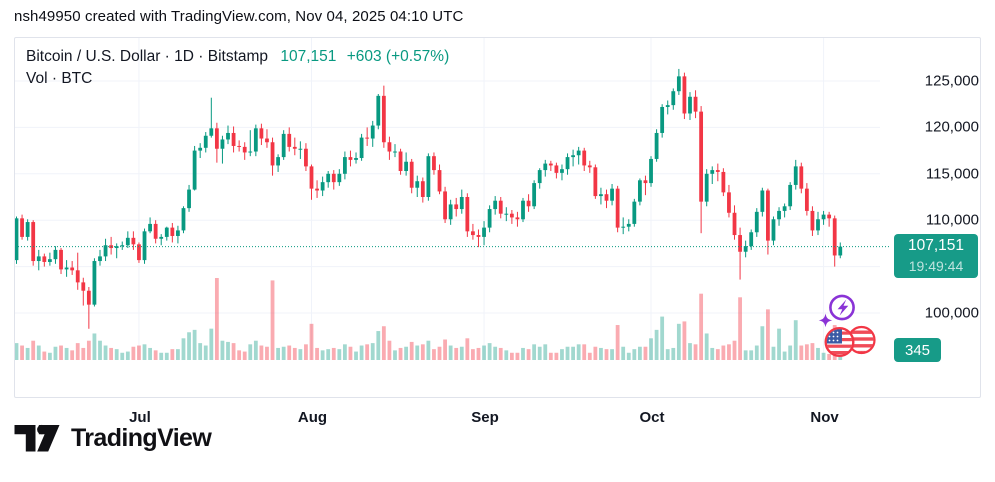 This screenshot has width=995, height=482. Describe the element at coordinates (308, 56) in the screenshot. I see `last-price: 107,151` at that location.